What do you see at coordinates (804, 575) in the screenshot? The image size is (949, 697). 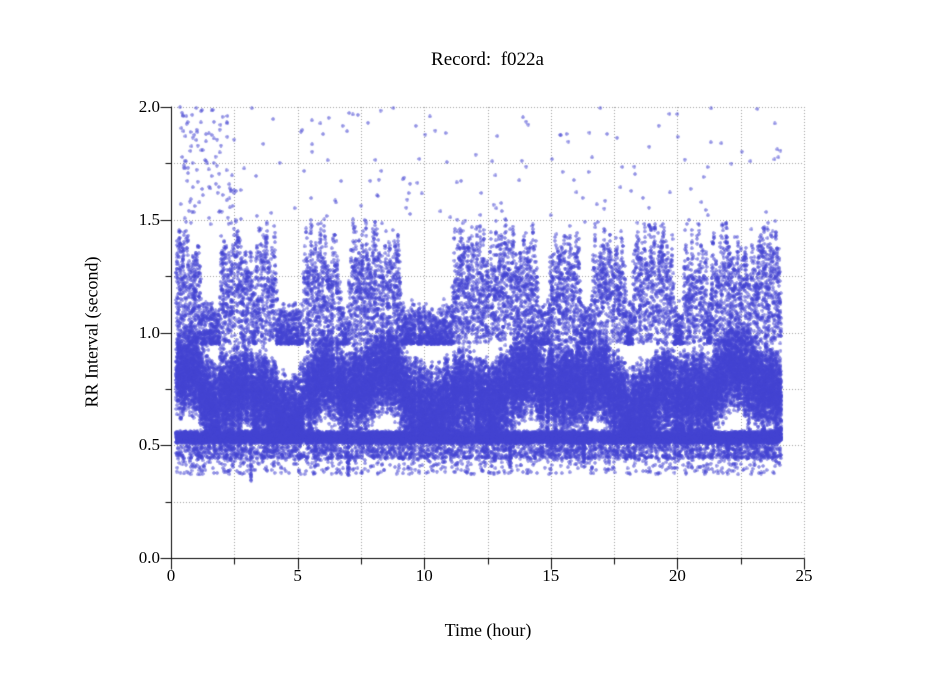 I see `x-tick-label: 25` at bounding box center [804, 575].